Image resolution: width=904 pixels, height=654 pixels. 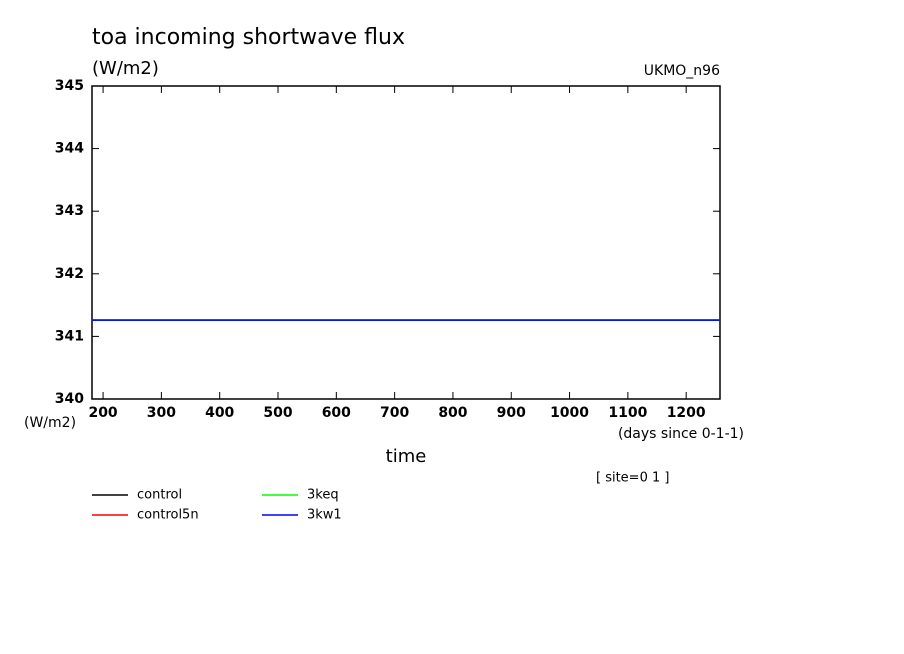 I want to click on y-tick-label: 342, so click(x=69, y=274).